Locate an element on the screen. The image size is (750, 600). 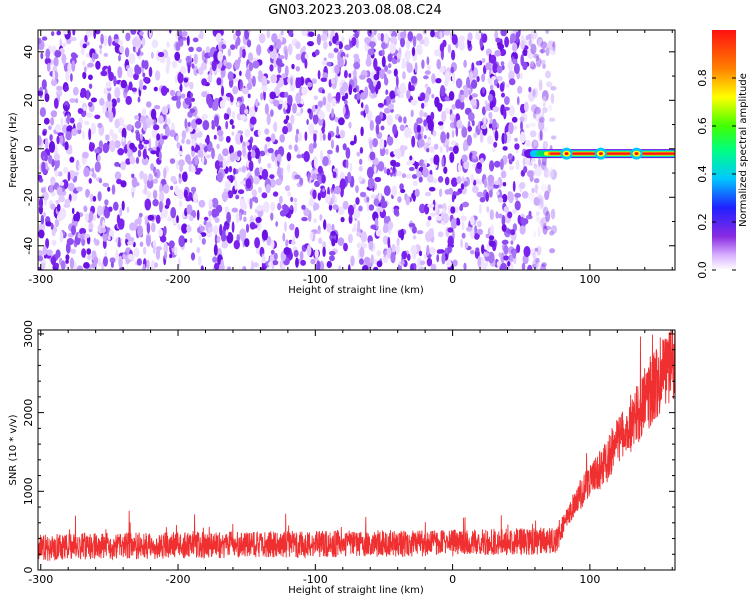
x-tick-label: -200 is located at coordinates (178, 579).